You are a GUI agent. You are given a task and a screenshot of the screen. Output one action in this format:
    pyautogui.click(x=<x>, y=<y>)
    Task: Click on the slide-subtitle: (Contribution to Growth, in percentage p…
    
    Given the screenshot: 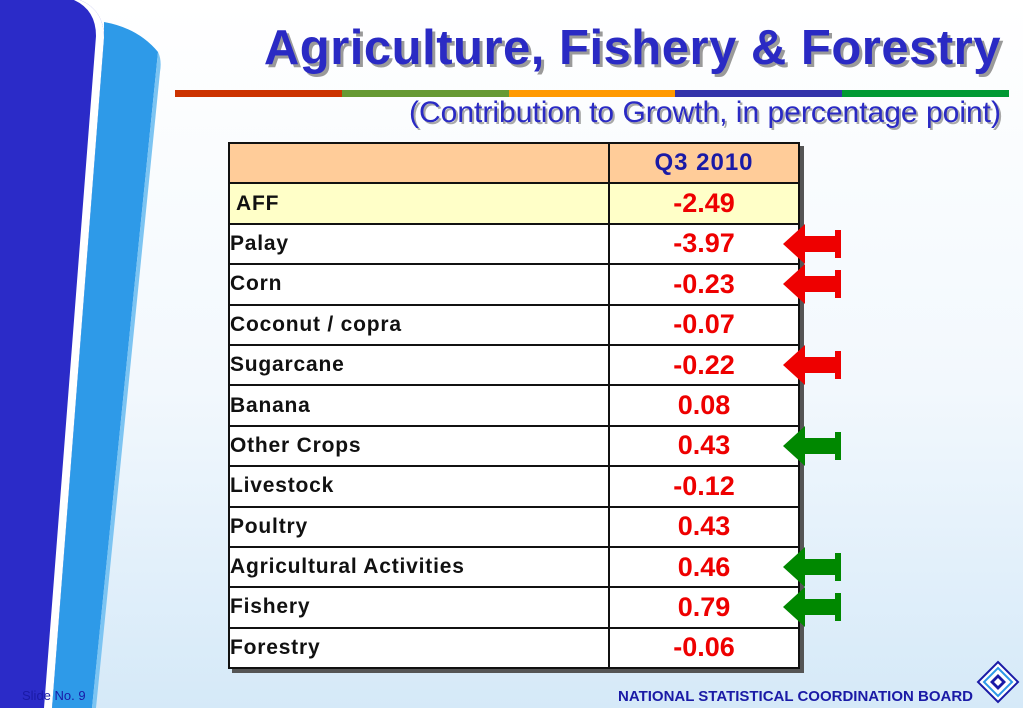 What is the action you would take?
    pyautogui.click(x=705, y=112)
    